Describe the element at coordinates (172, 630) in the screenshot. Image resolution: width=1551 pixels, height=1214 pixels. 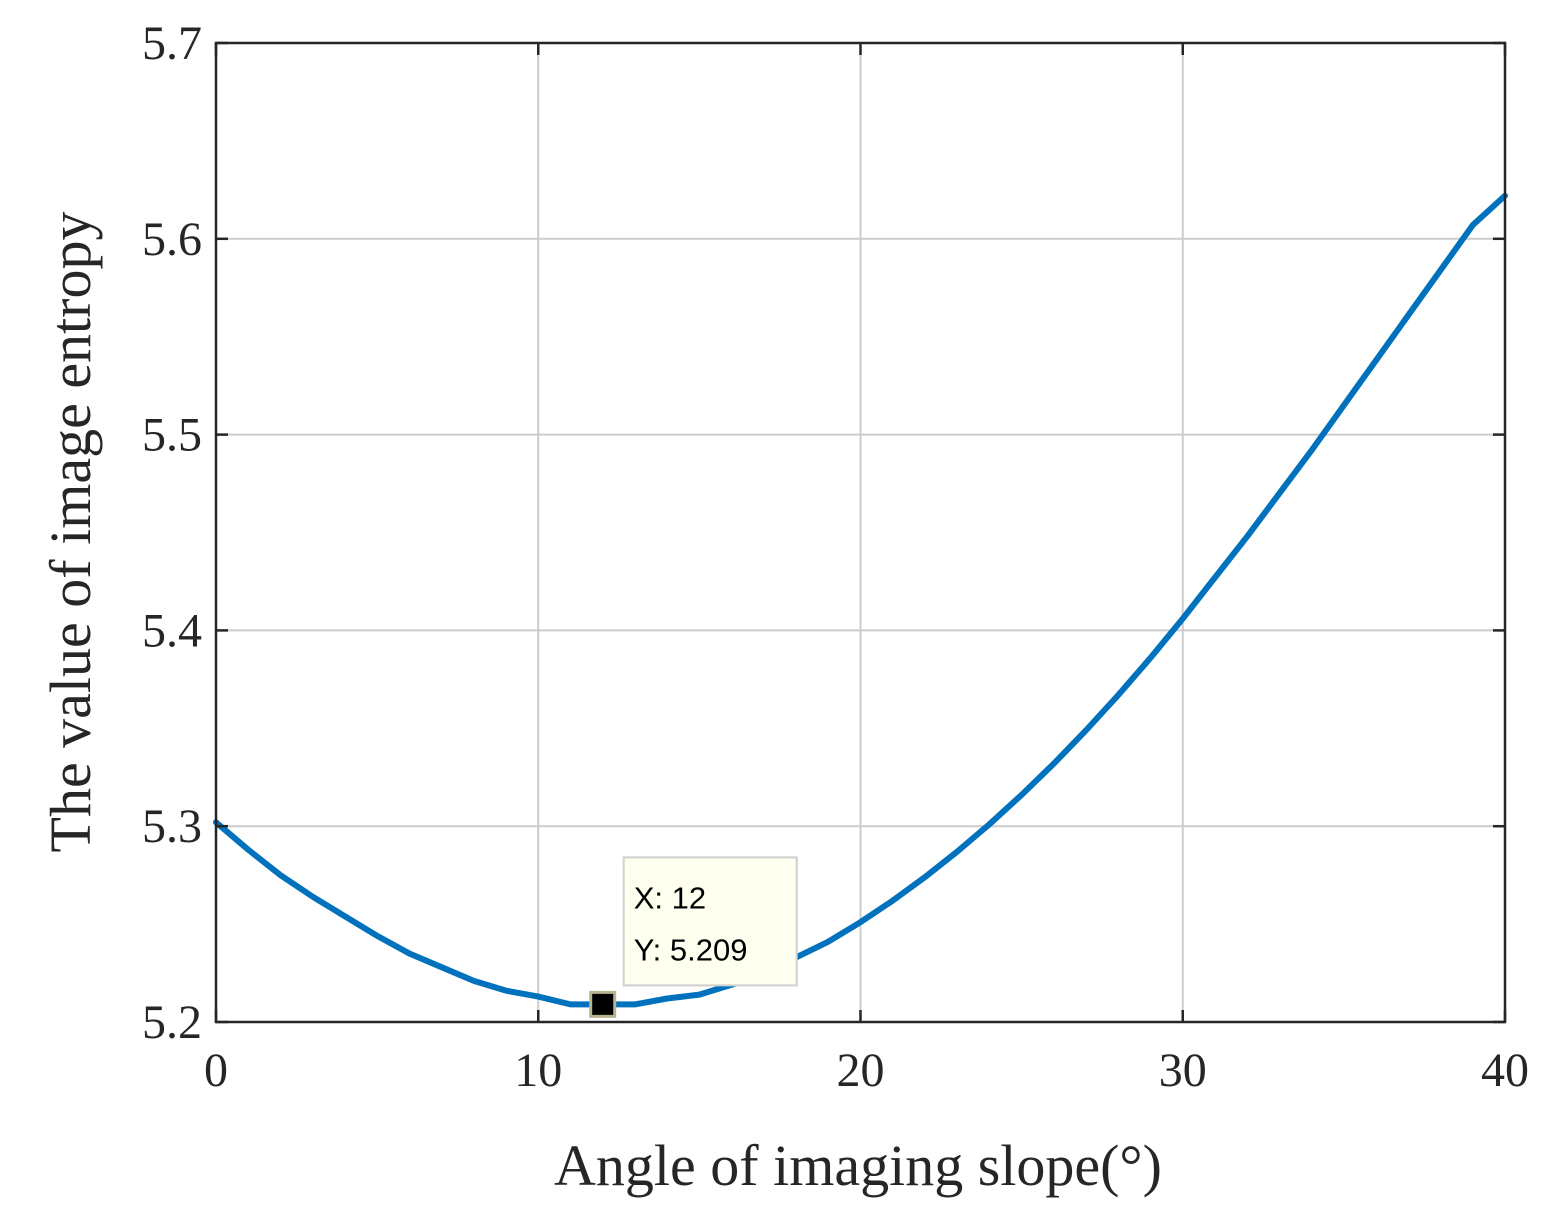
I see `y-tick-label: 5.4` at that location.